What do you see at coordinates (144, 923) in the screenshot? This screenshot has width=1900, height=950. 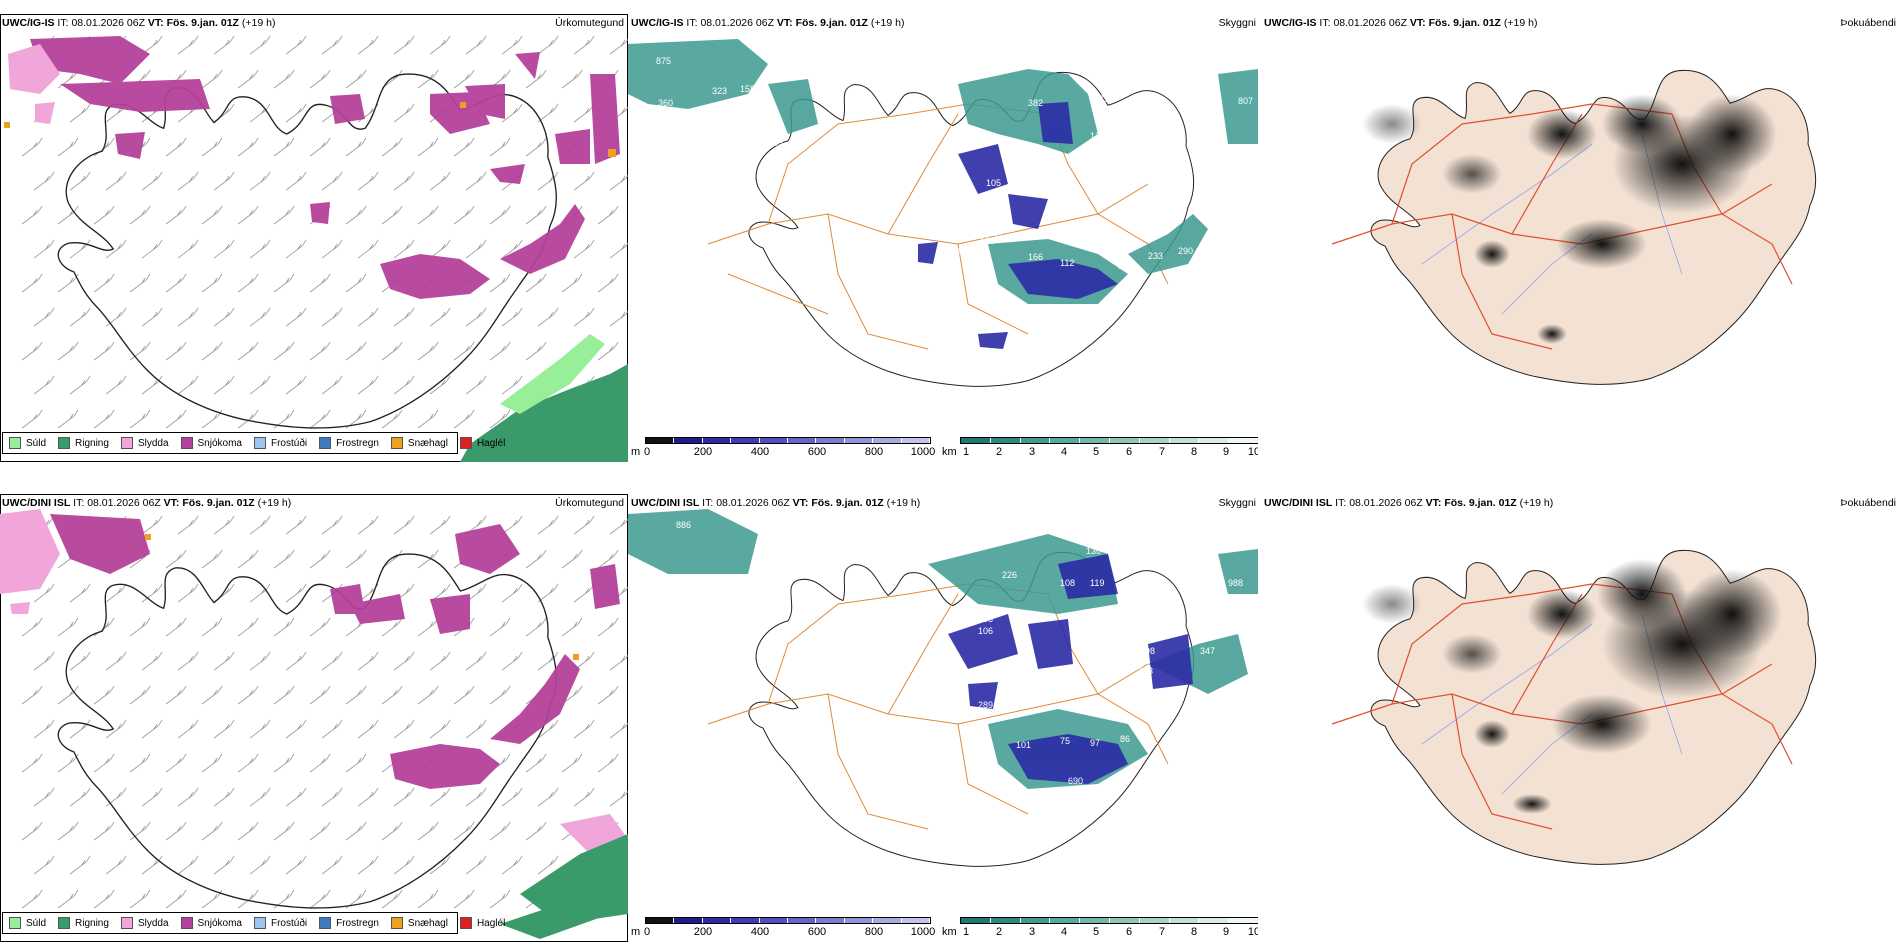 I see `legend-item: Slydda` at bounding box center [144, 923].